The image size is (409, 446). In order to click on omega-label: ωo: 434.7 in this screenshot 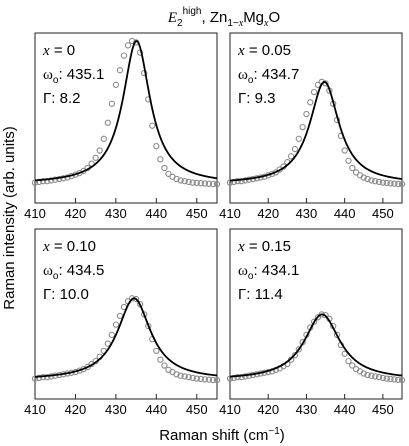, I will do `click(268, 76)`.